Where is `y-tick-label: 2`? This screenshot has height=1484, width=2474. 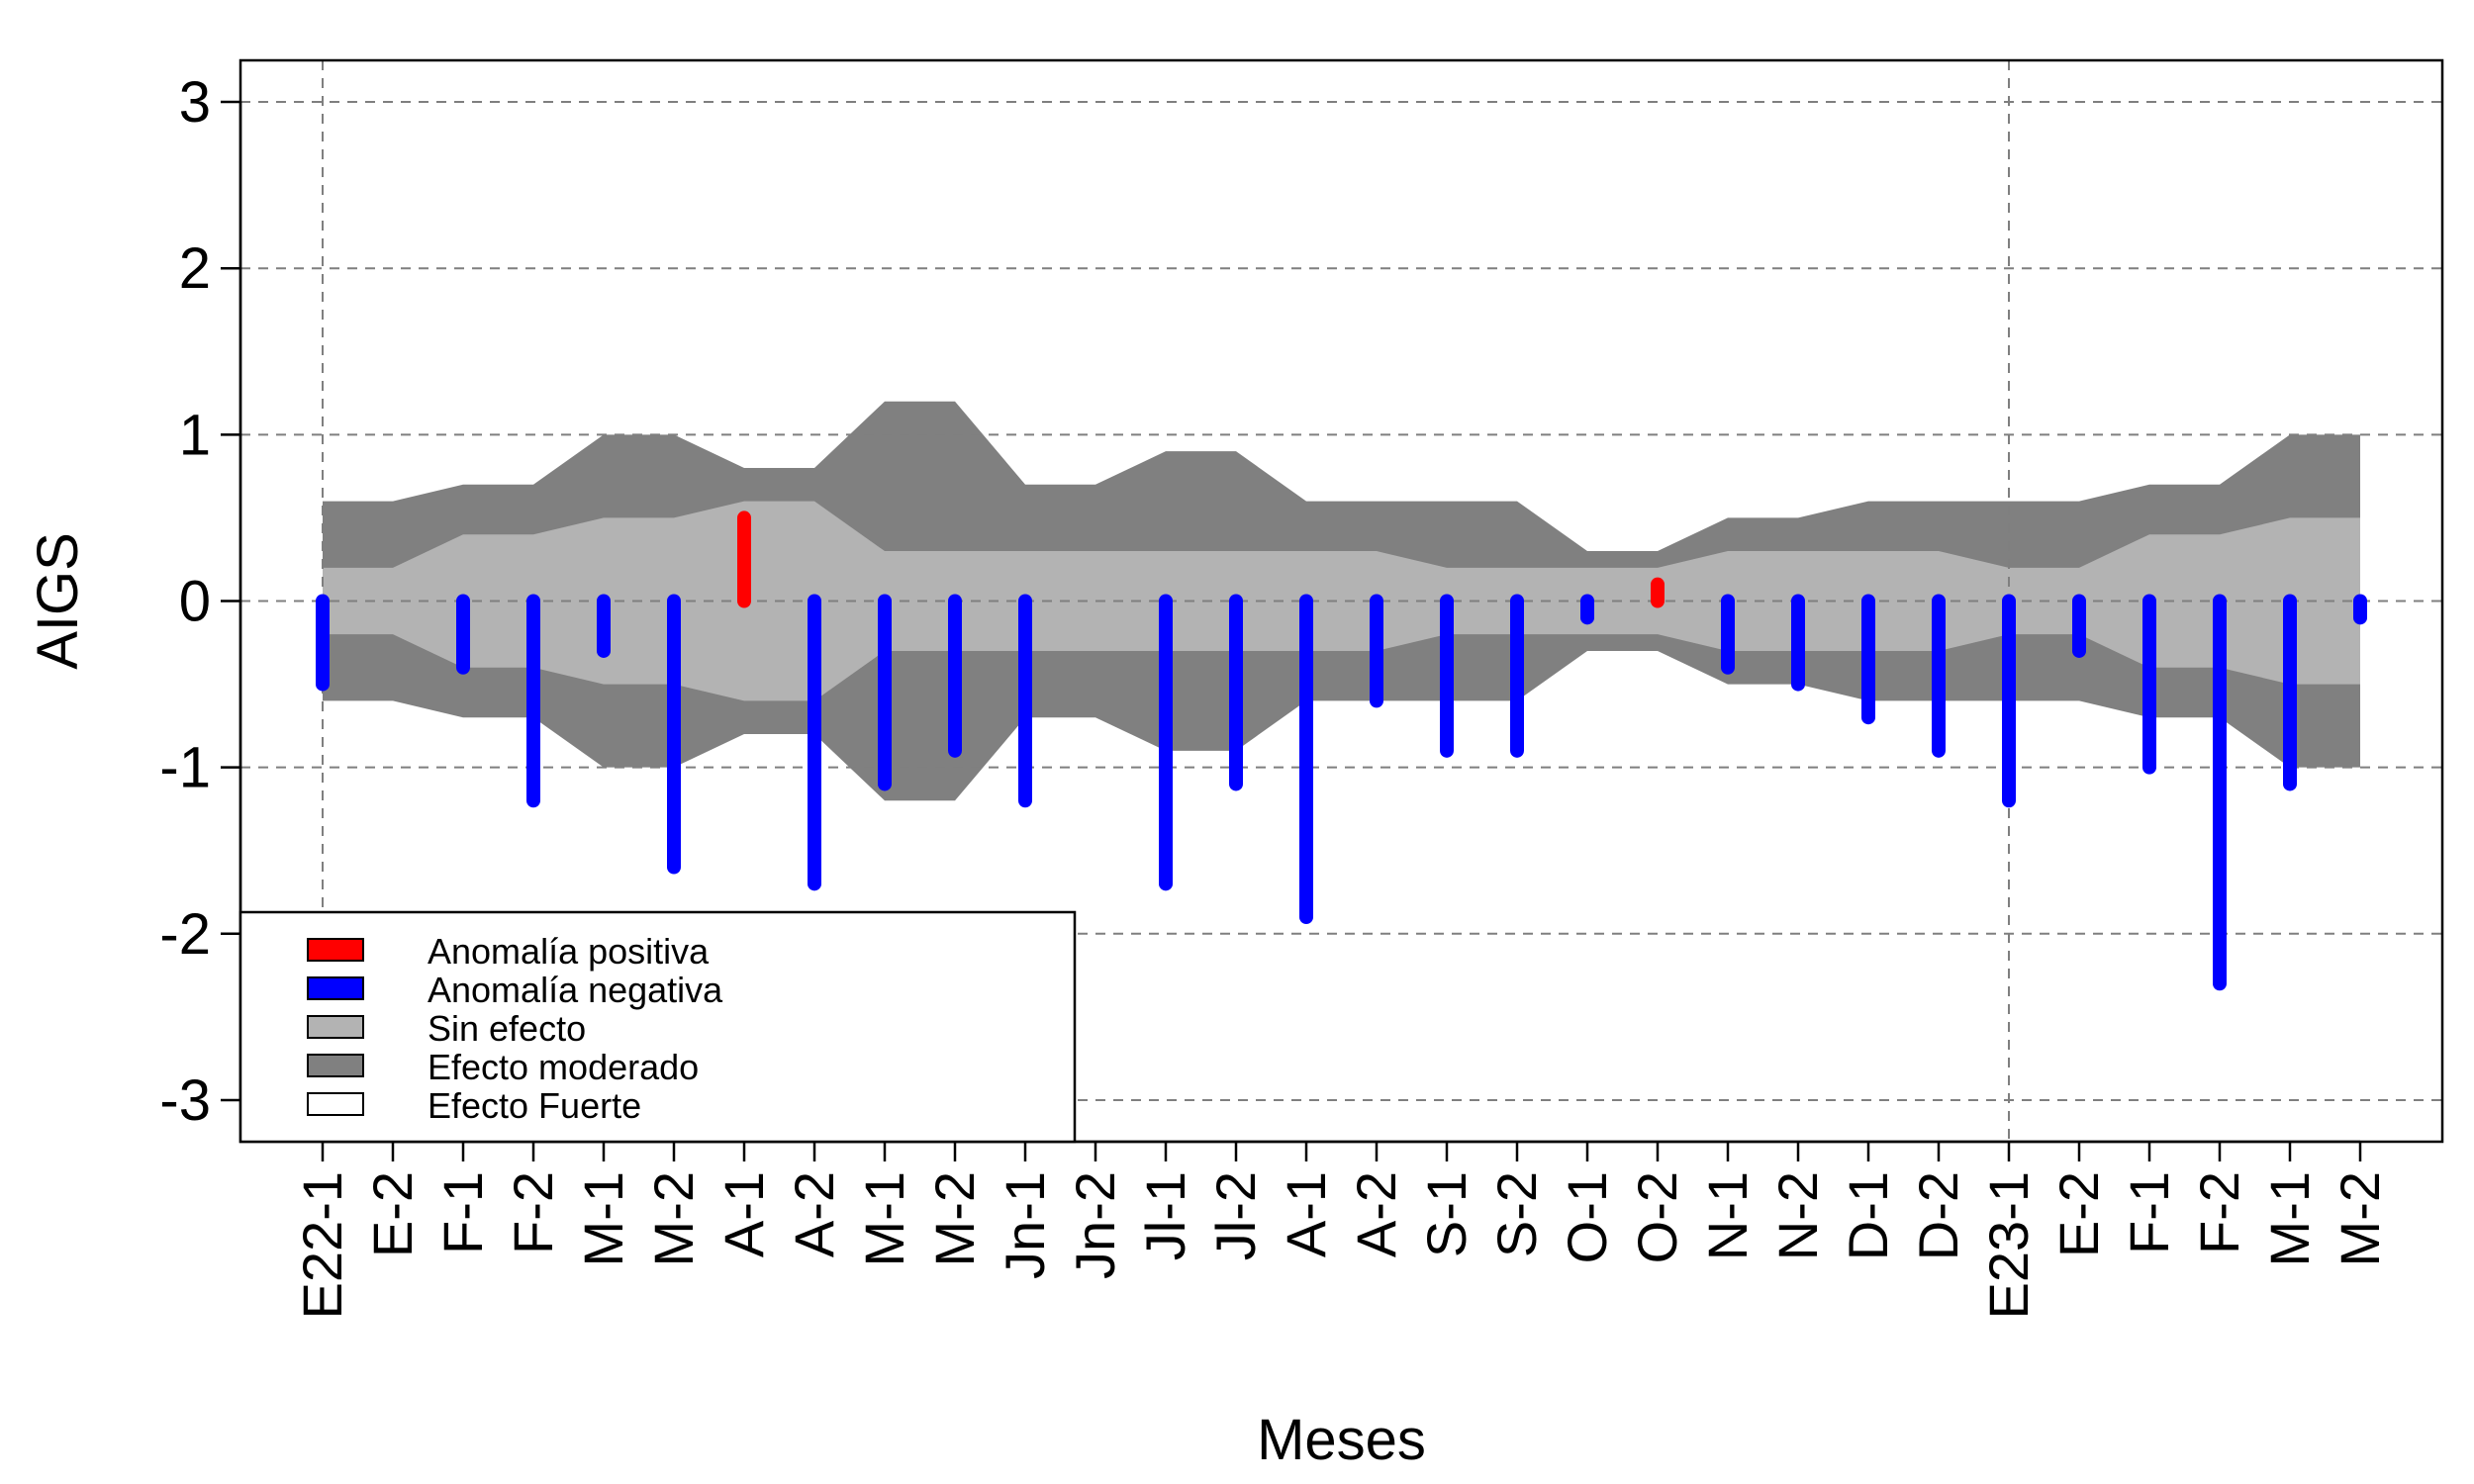
y-tick-label: 2 is located at coordinates (195, 268).